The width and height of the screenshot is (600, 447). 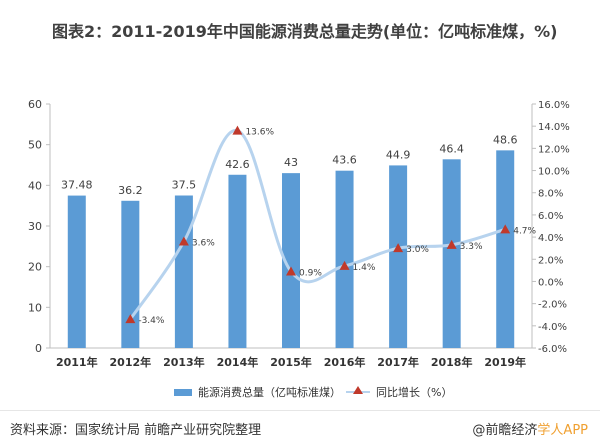 I want to click on bar-data-label: 48.6, so click(x=505, y=139).